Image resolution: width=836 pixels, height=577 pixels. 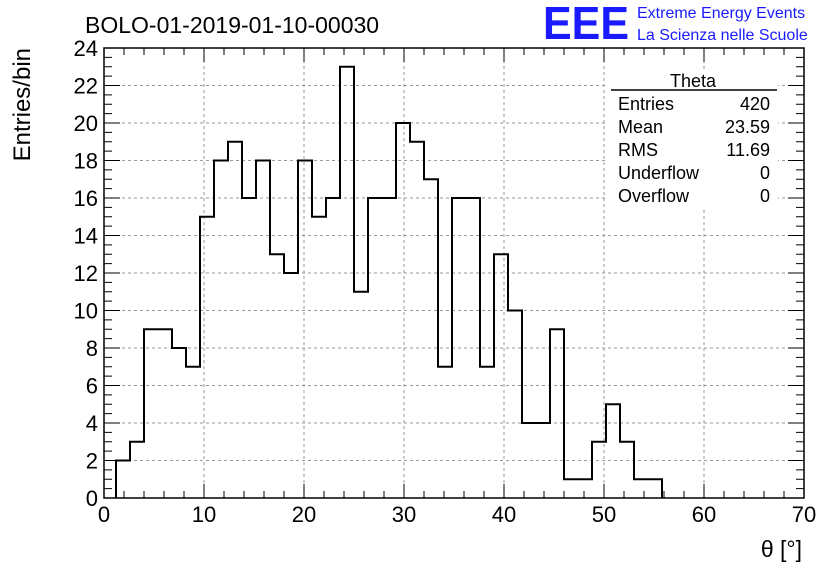 I want to click on x-tick-labels: 0 10 20 30 40 50 60 70, so click(x=457, y=514).